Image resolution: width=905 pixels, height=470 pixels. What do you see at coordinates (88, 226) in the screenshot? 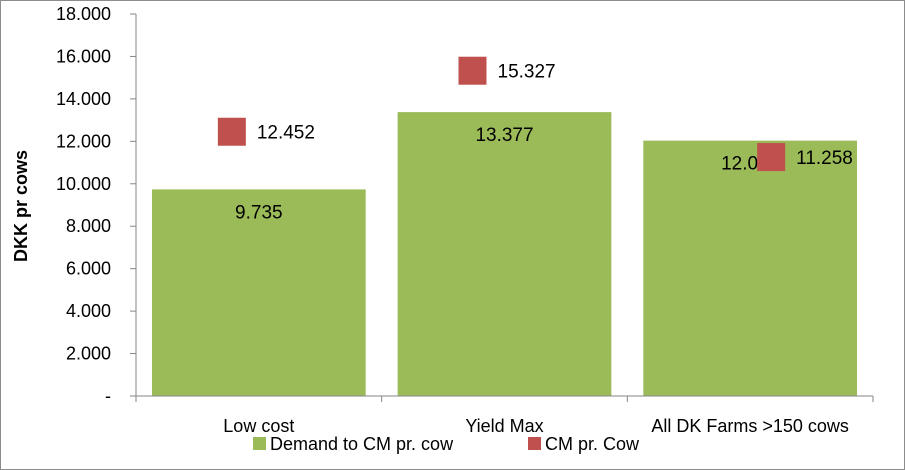
I see `y-tick-label: 8.000` at bounding box center [88, 226].